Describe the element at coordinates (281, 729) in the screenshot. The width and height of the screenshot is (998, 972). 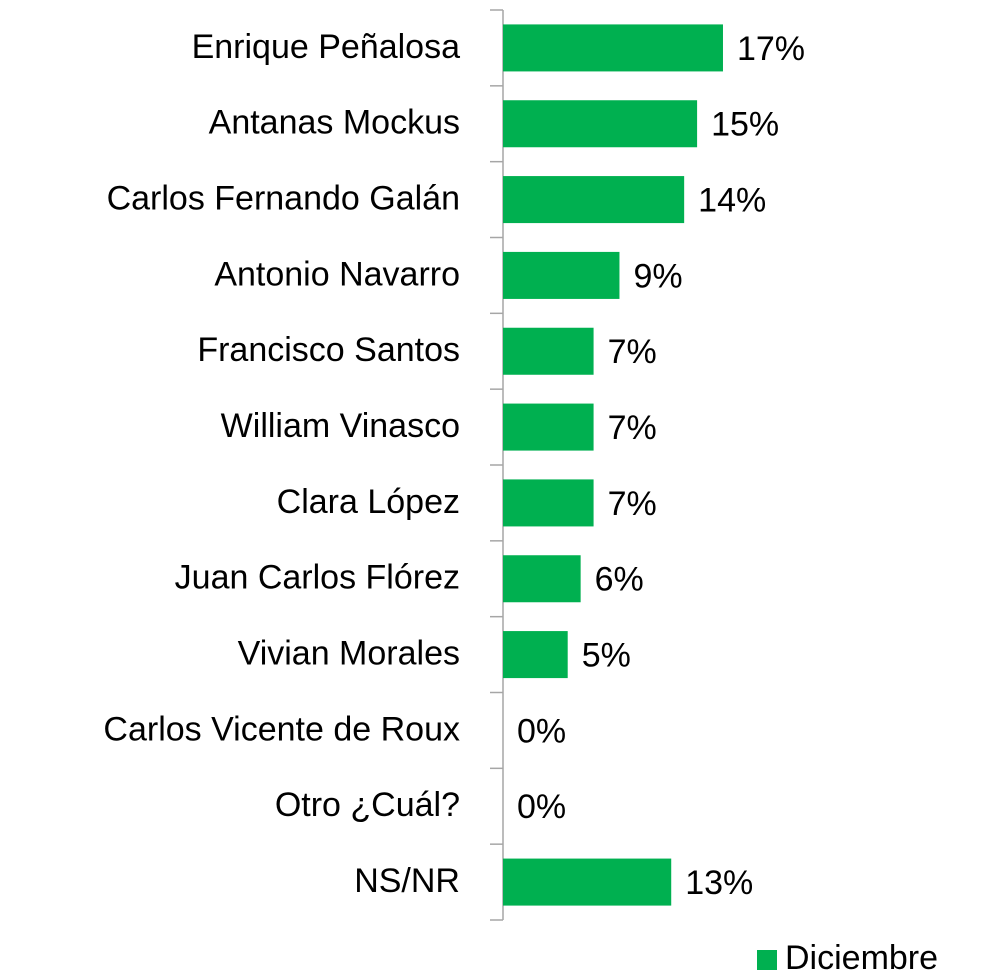
I see `category-label: Carlos Vicente de Roux` at that location.